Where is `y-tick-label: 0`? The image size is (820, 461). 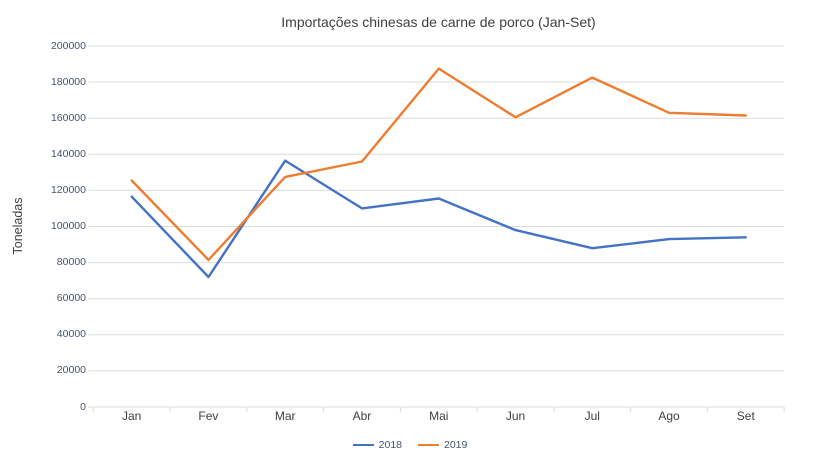 y-tick-label: 0 is located at coordinates (83, 406).